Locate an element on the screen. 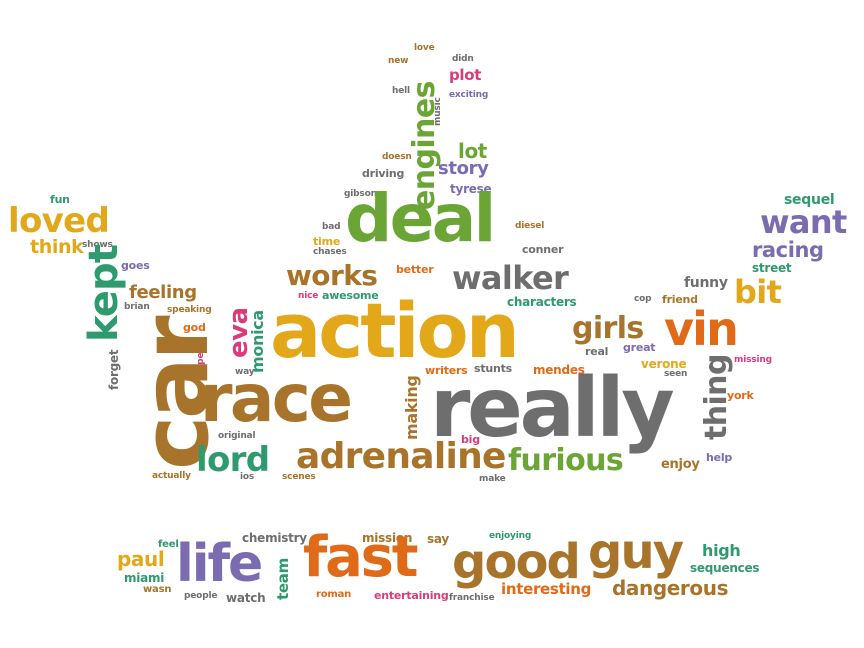 The image size is (864, 648). word-loved: loved is located at coordinates (59, 221).